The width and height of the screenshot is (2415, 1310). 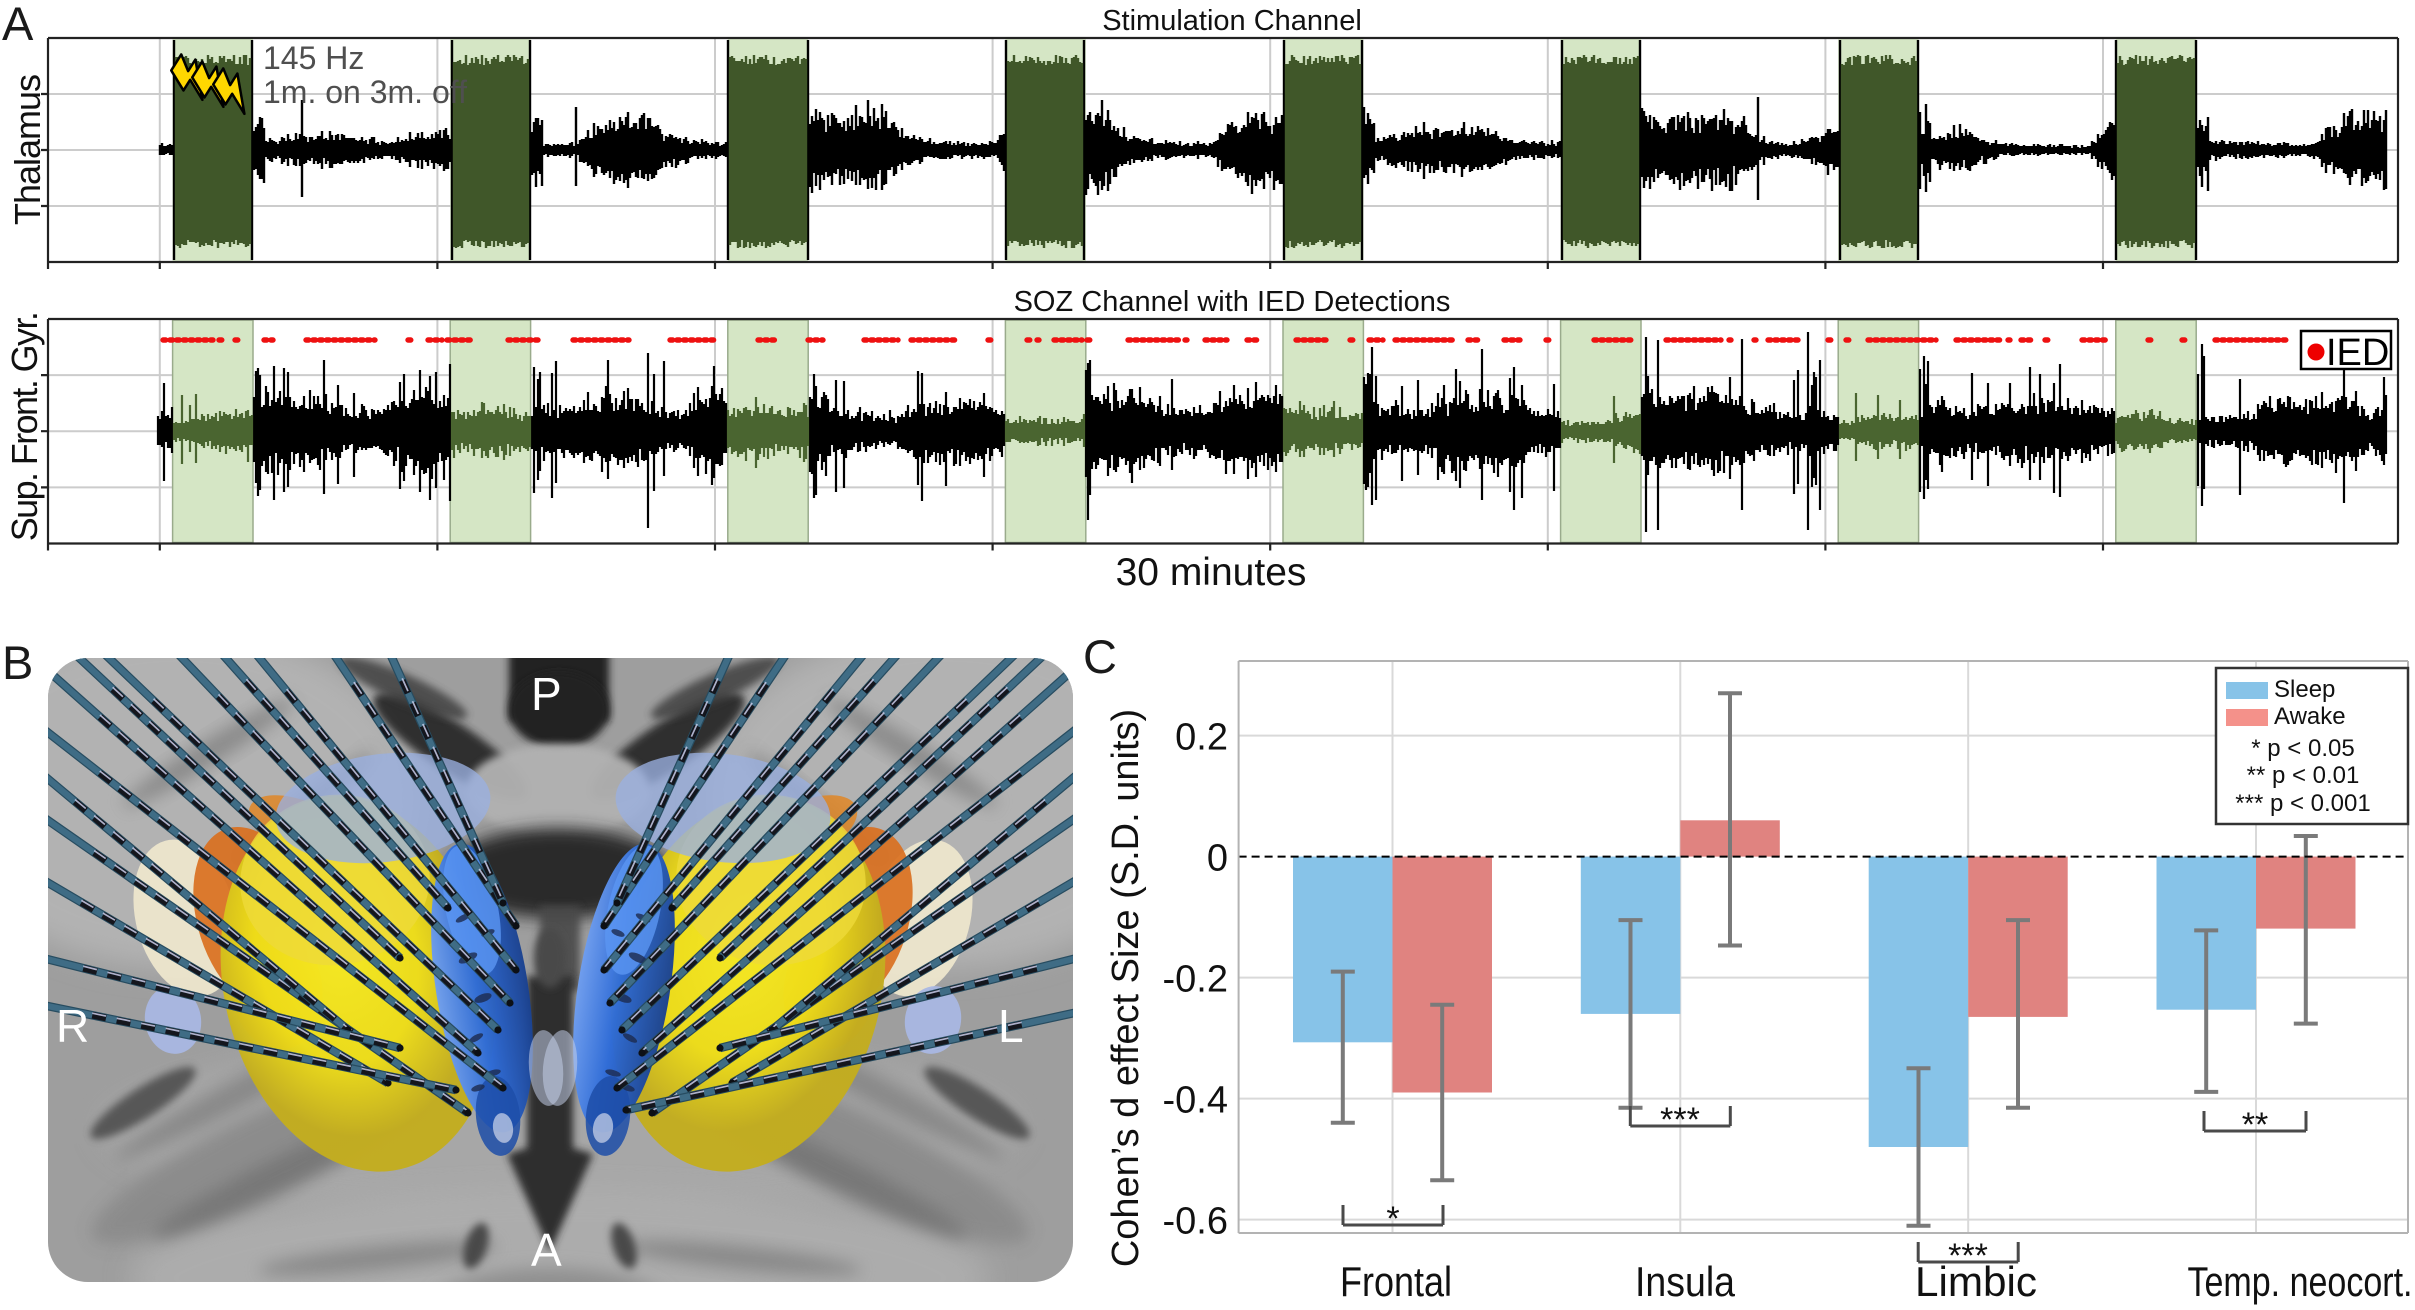 What do you see at coordinates (1100, 656) in the screenshot?
I see `svg-text: C` at bounding box center [1100, 656].